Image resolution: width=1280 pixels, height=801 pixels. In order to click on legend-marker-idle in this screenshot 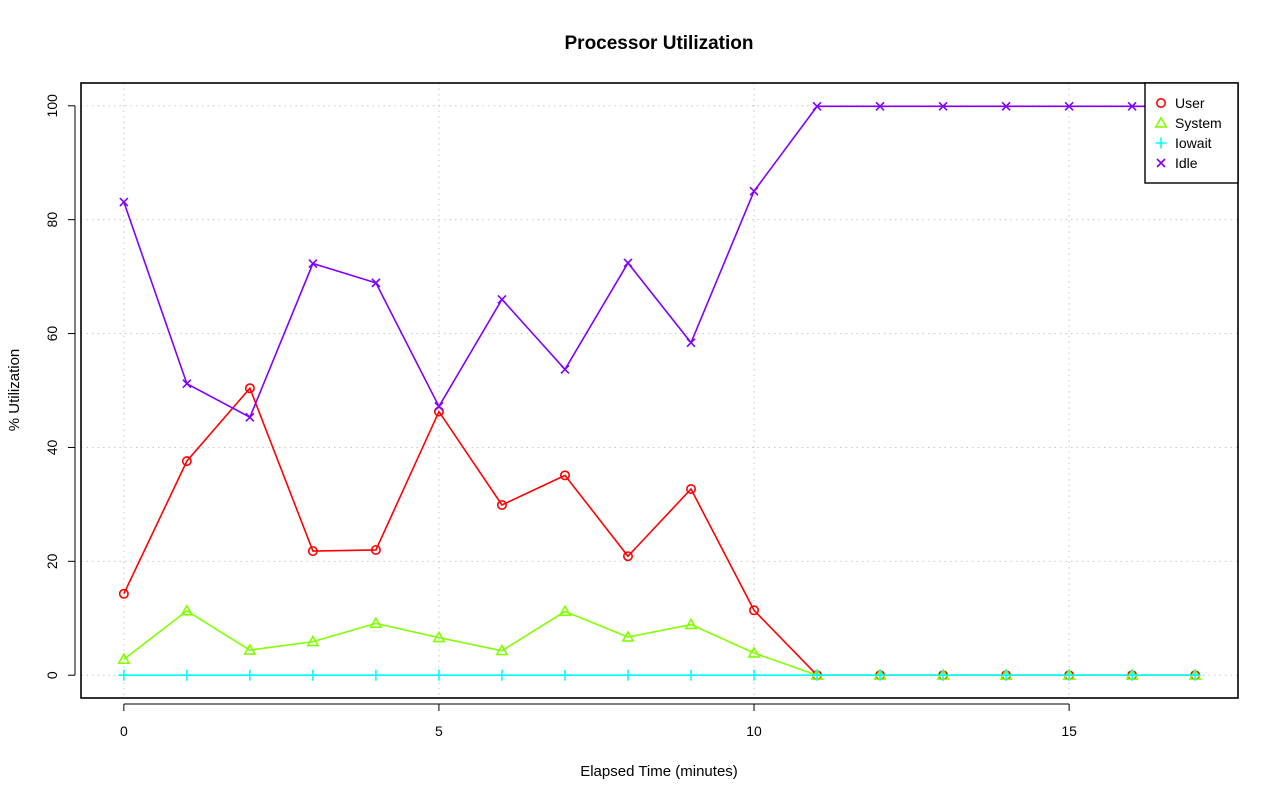, I will do `click(1161, 163)`.